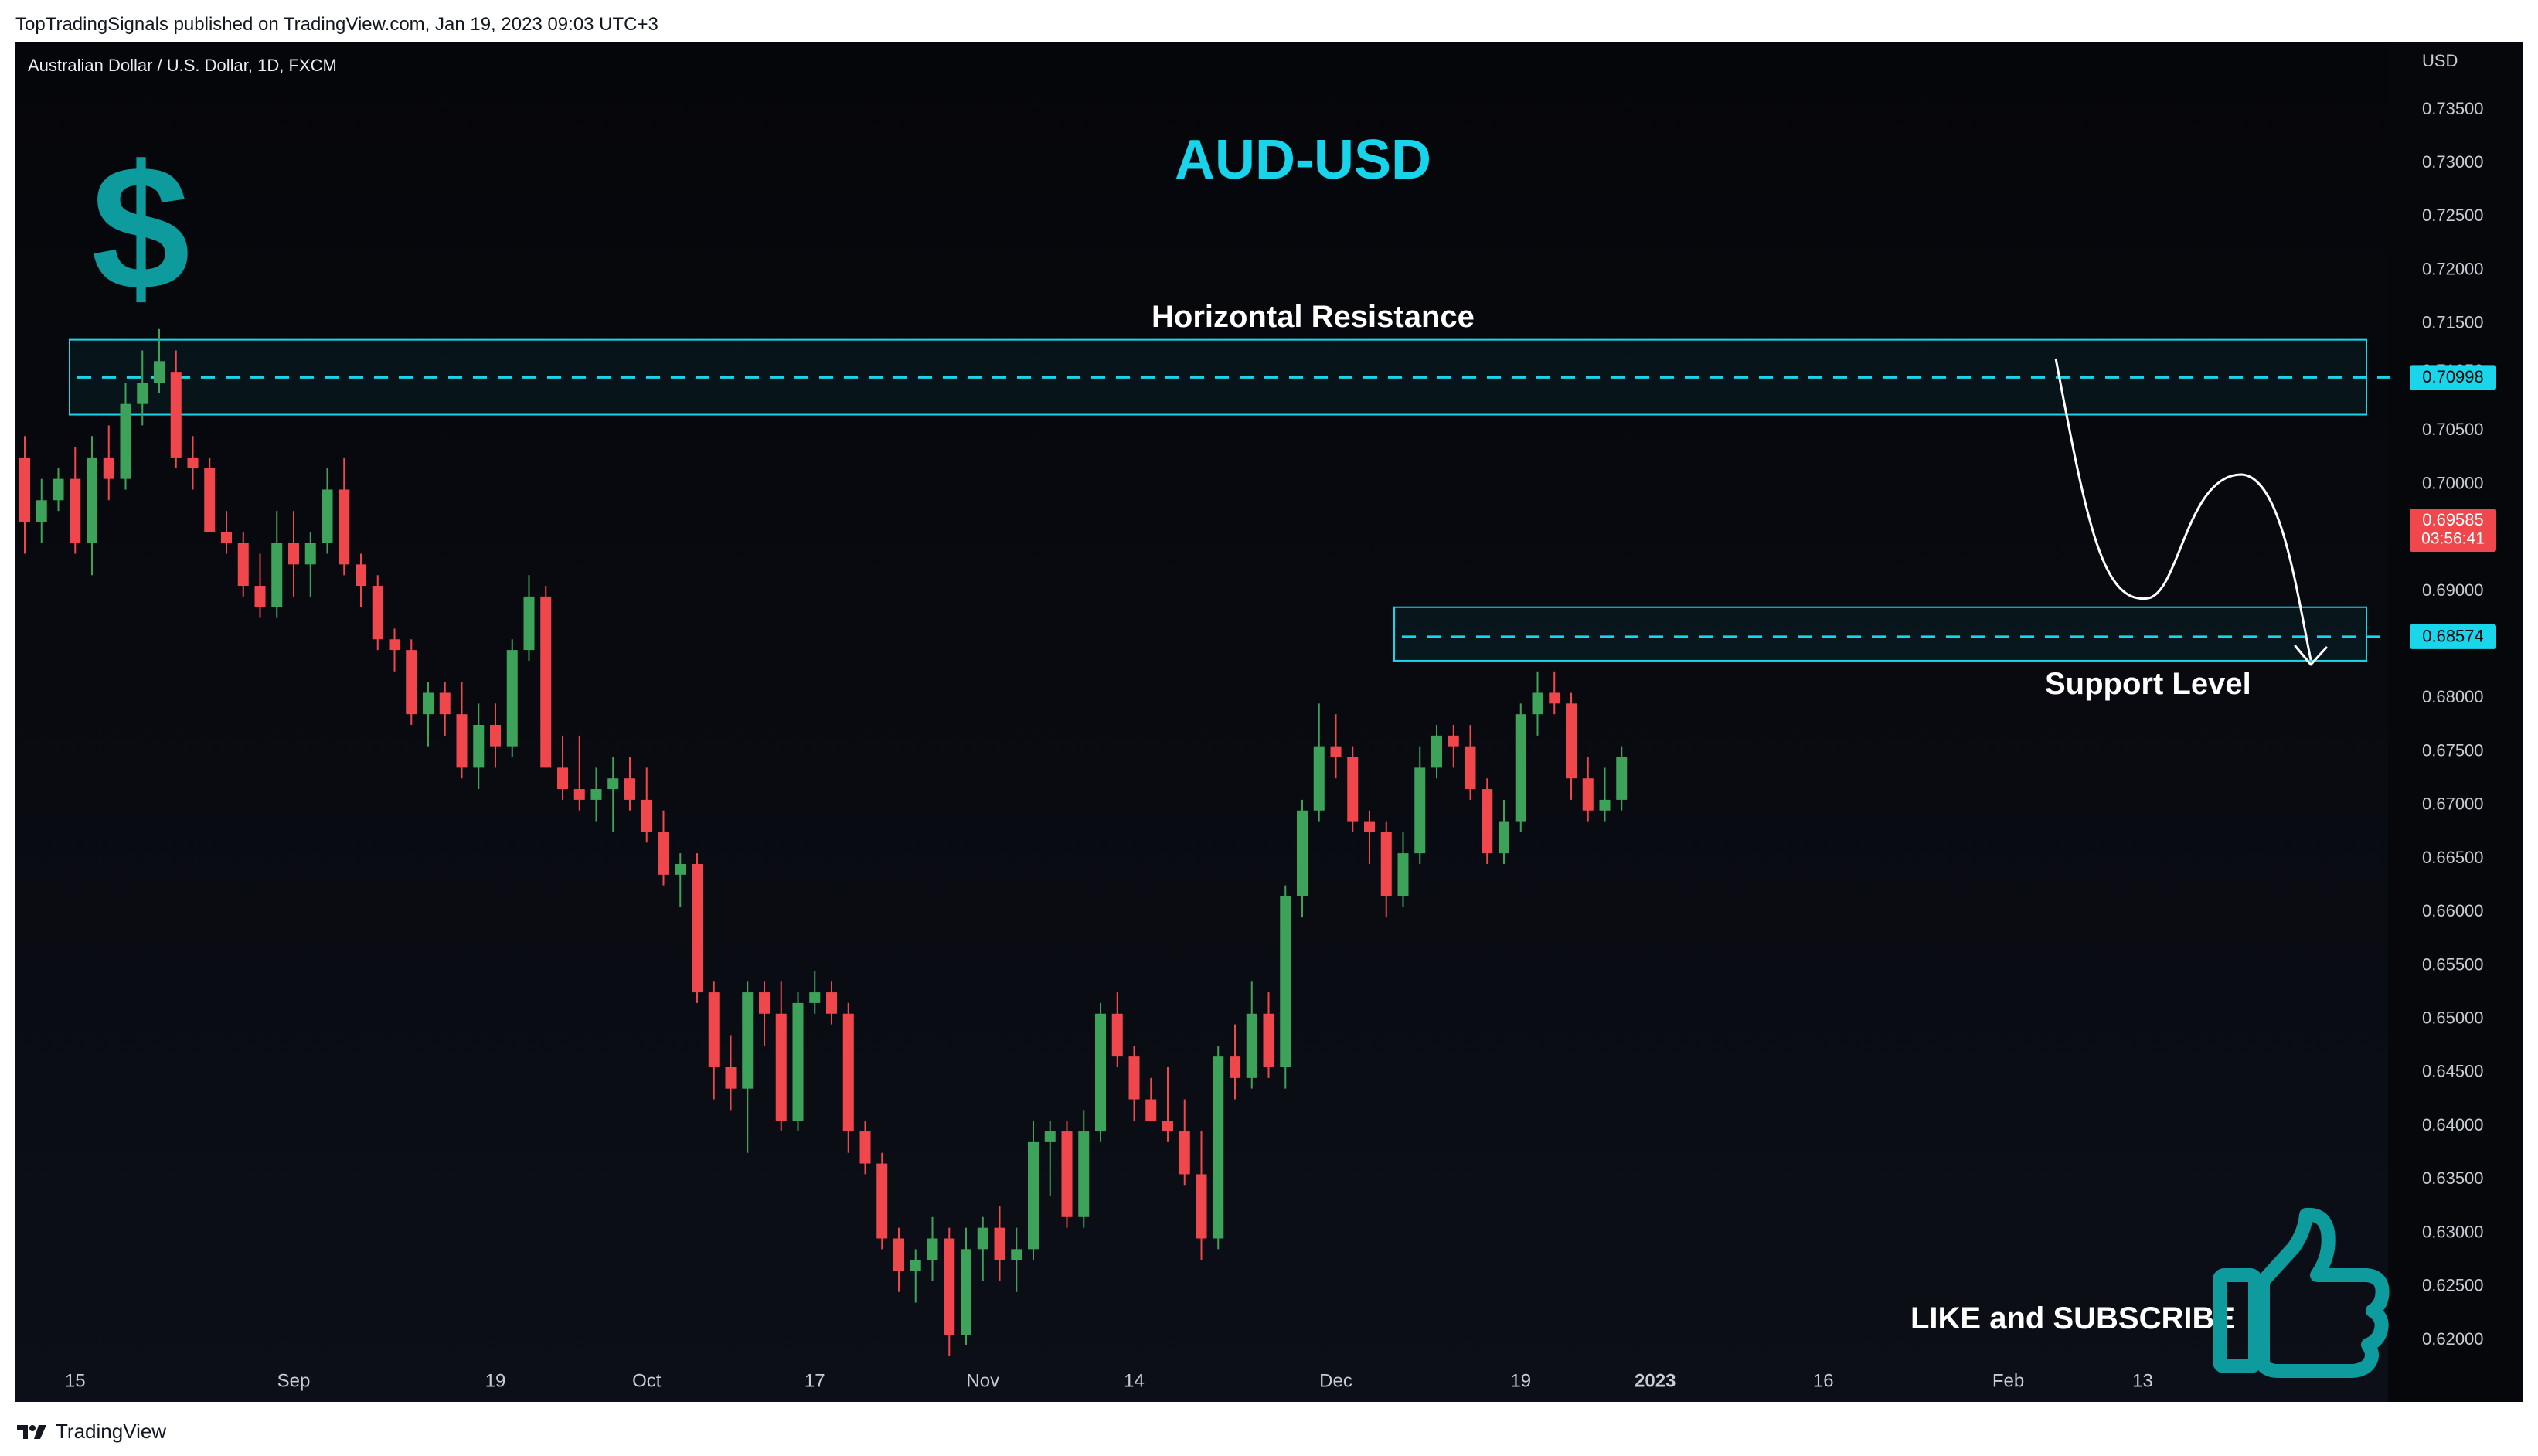 The height and width of the screenshot is (1456, 2538). Describe the element at coordinates (91, 1431) in the screenshot. I see `tradingview-footer: TradingView` at that location.